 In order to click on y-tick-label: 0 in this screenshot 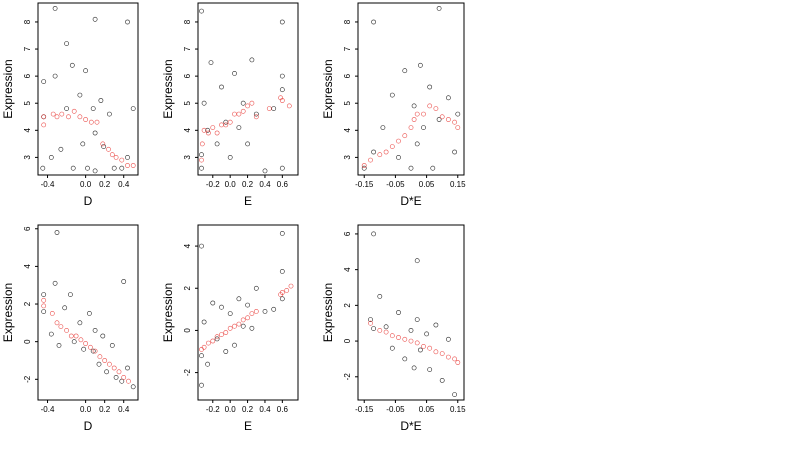, I will do `click(27, 341)`.